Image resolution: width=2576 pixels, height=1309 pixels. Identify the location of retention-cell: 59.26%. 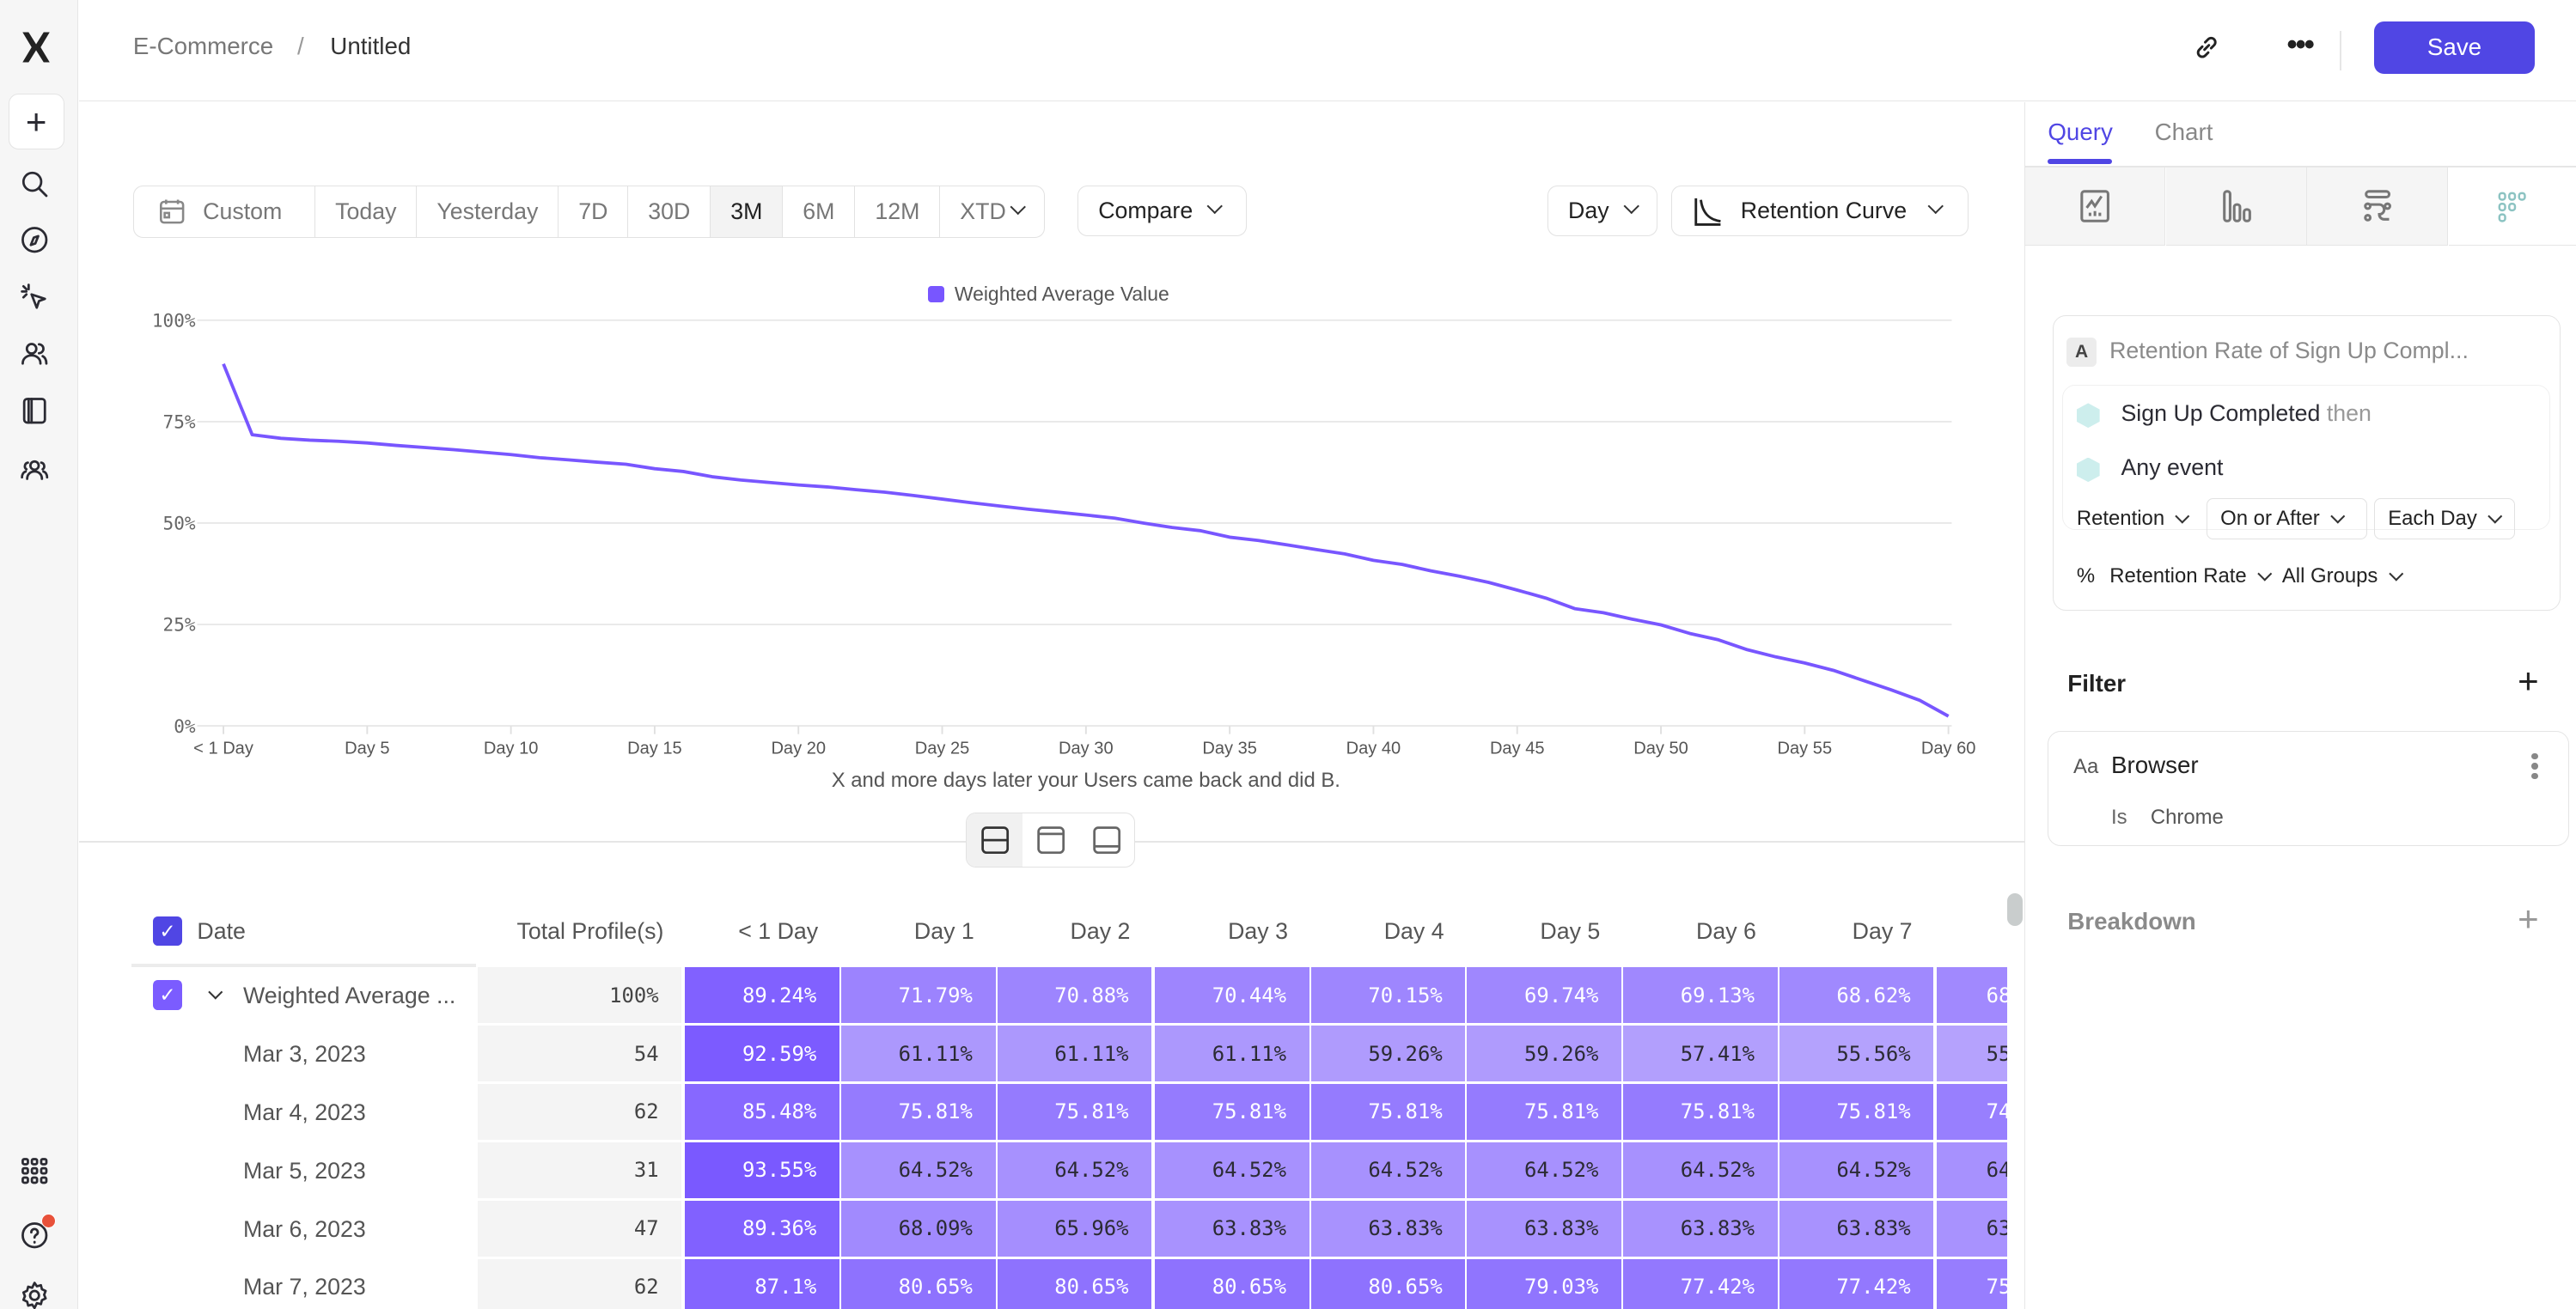
(1544, 1054).